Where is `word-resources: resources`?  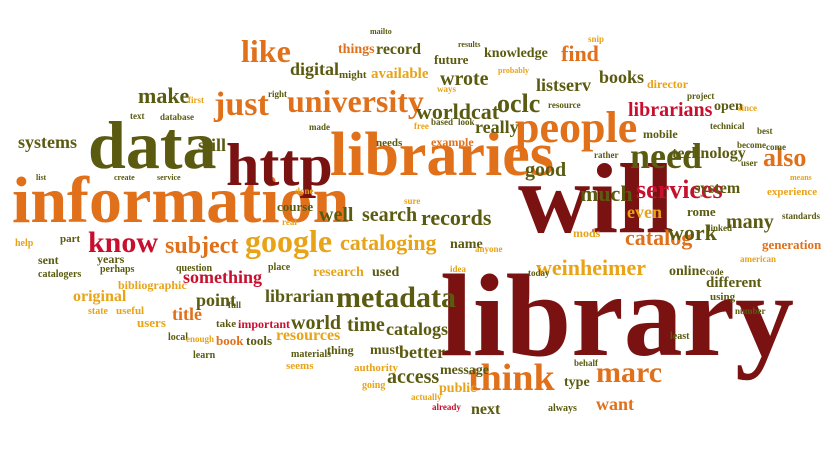
word-resources: resources is located at coordinates (308, 335).